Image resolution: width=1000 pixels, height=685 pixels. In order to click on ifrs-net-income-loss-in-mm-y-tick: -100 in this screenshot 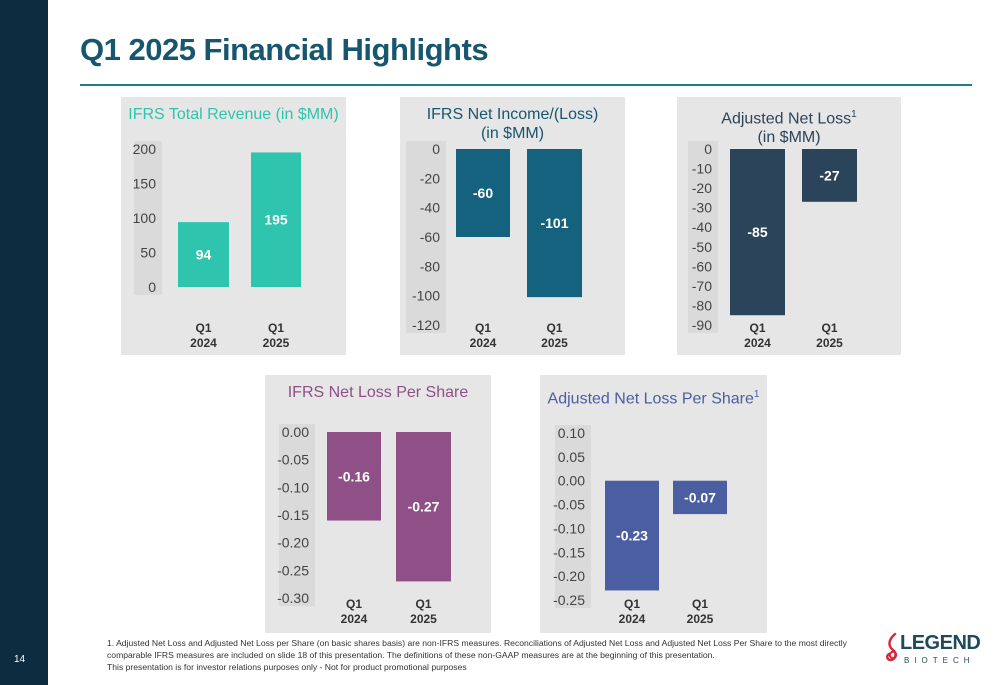, I will do `click(426, 296)`.